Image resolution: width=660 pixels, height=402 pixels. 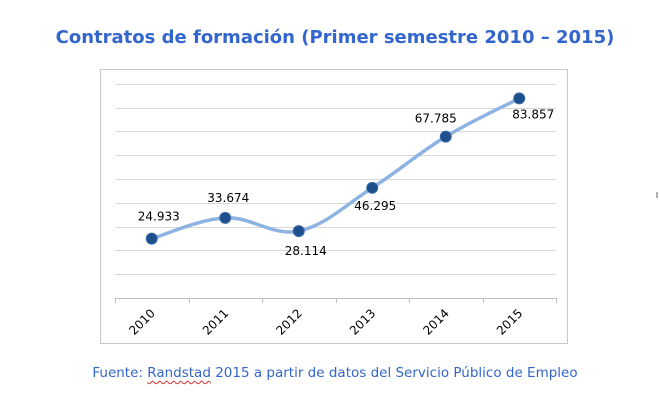 I want to click on data-label: 24.933, so click(x=159, y=217).